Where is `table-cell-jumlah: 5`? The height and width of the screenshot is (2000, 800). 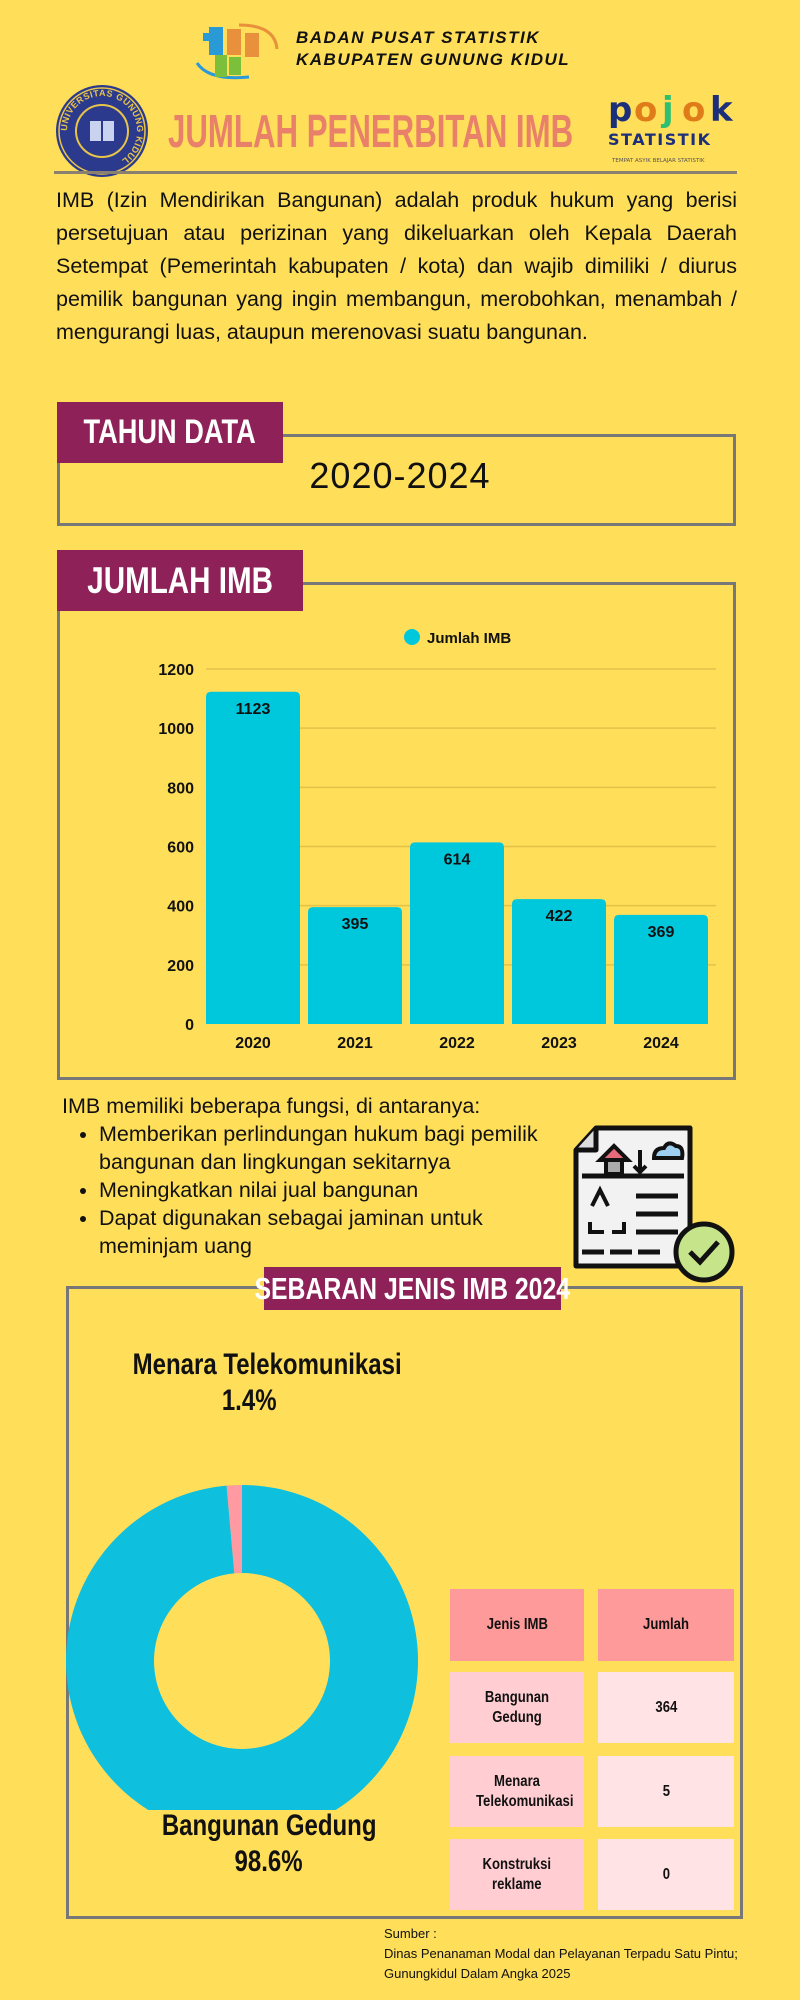
table-cell-jumlah: 5 is located at coordinates (666, 1791).